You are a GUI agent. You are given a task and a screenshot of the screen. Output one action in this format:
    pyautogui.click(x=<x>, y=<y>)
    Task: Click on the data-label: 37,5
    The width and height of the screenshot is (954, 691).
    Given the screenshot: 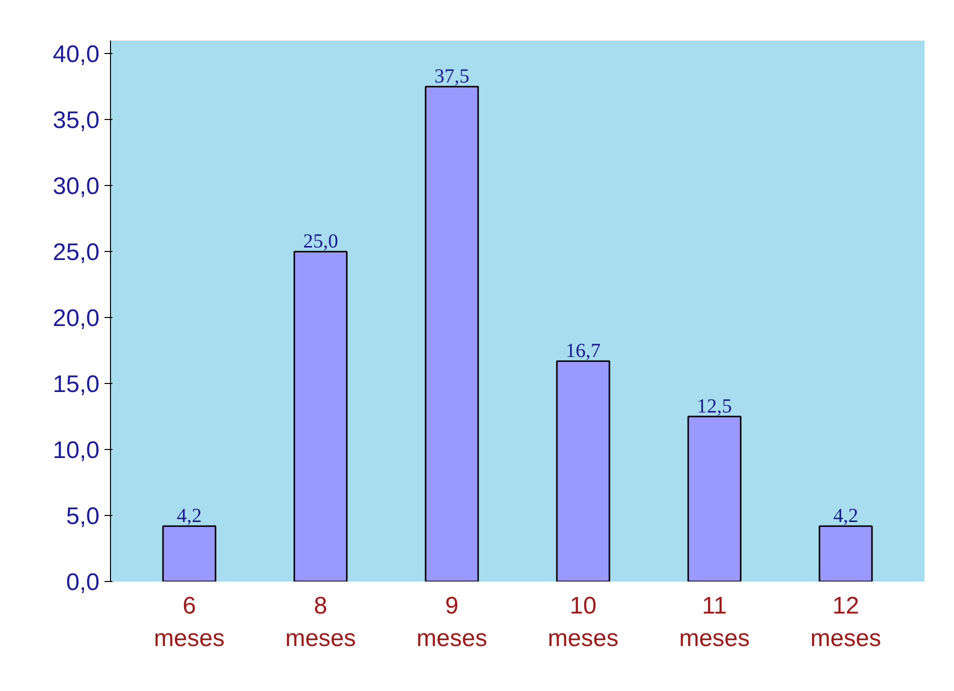 What is the action you would take?
    pyautogui.click(x=452, y=77)
    